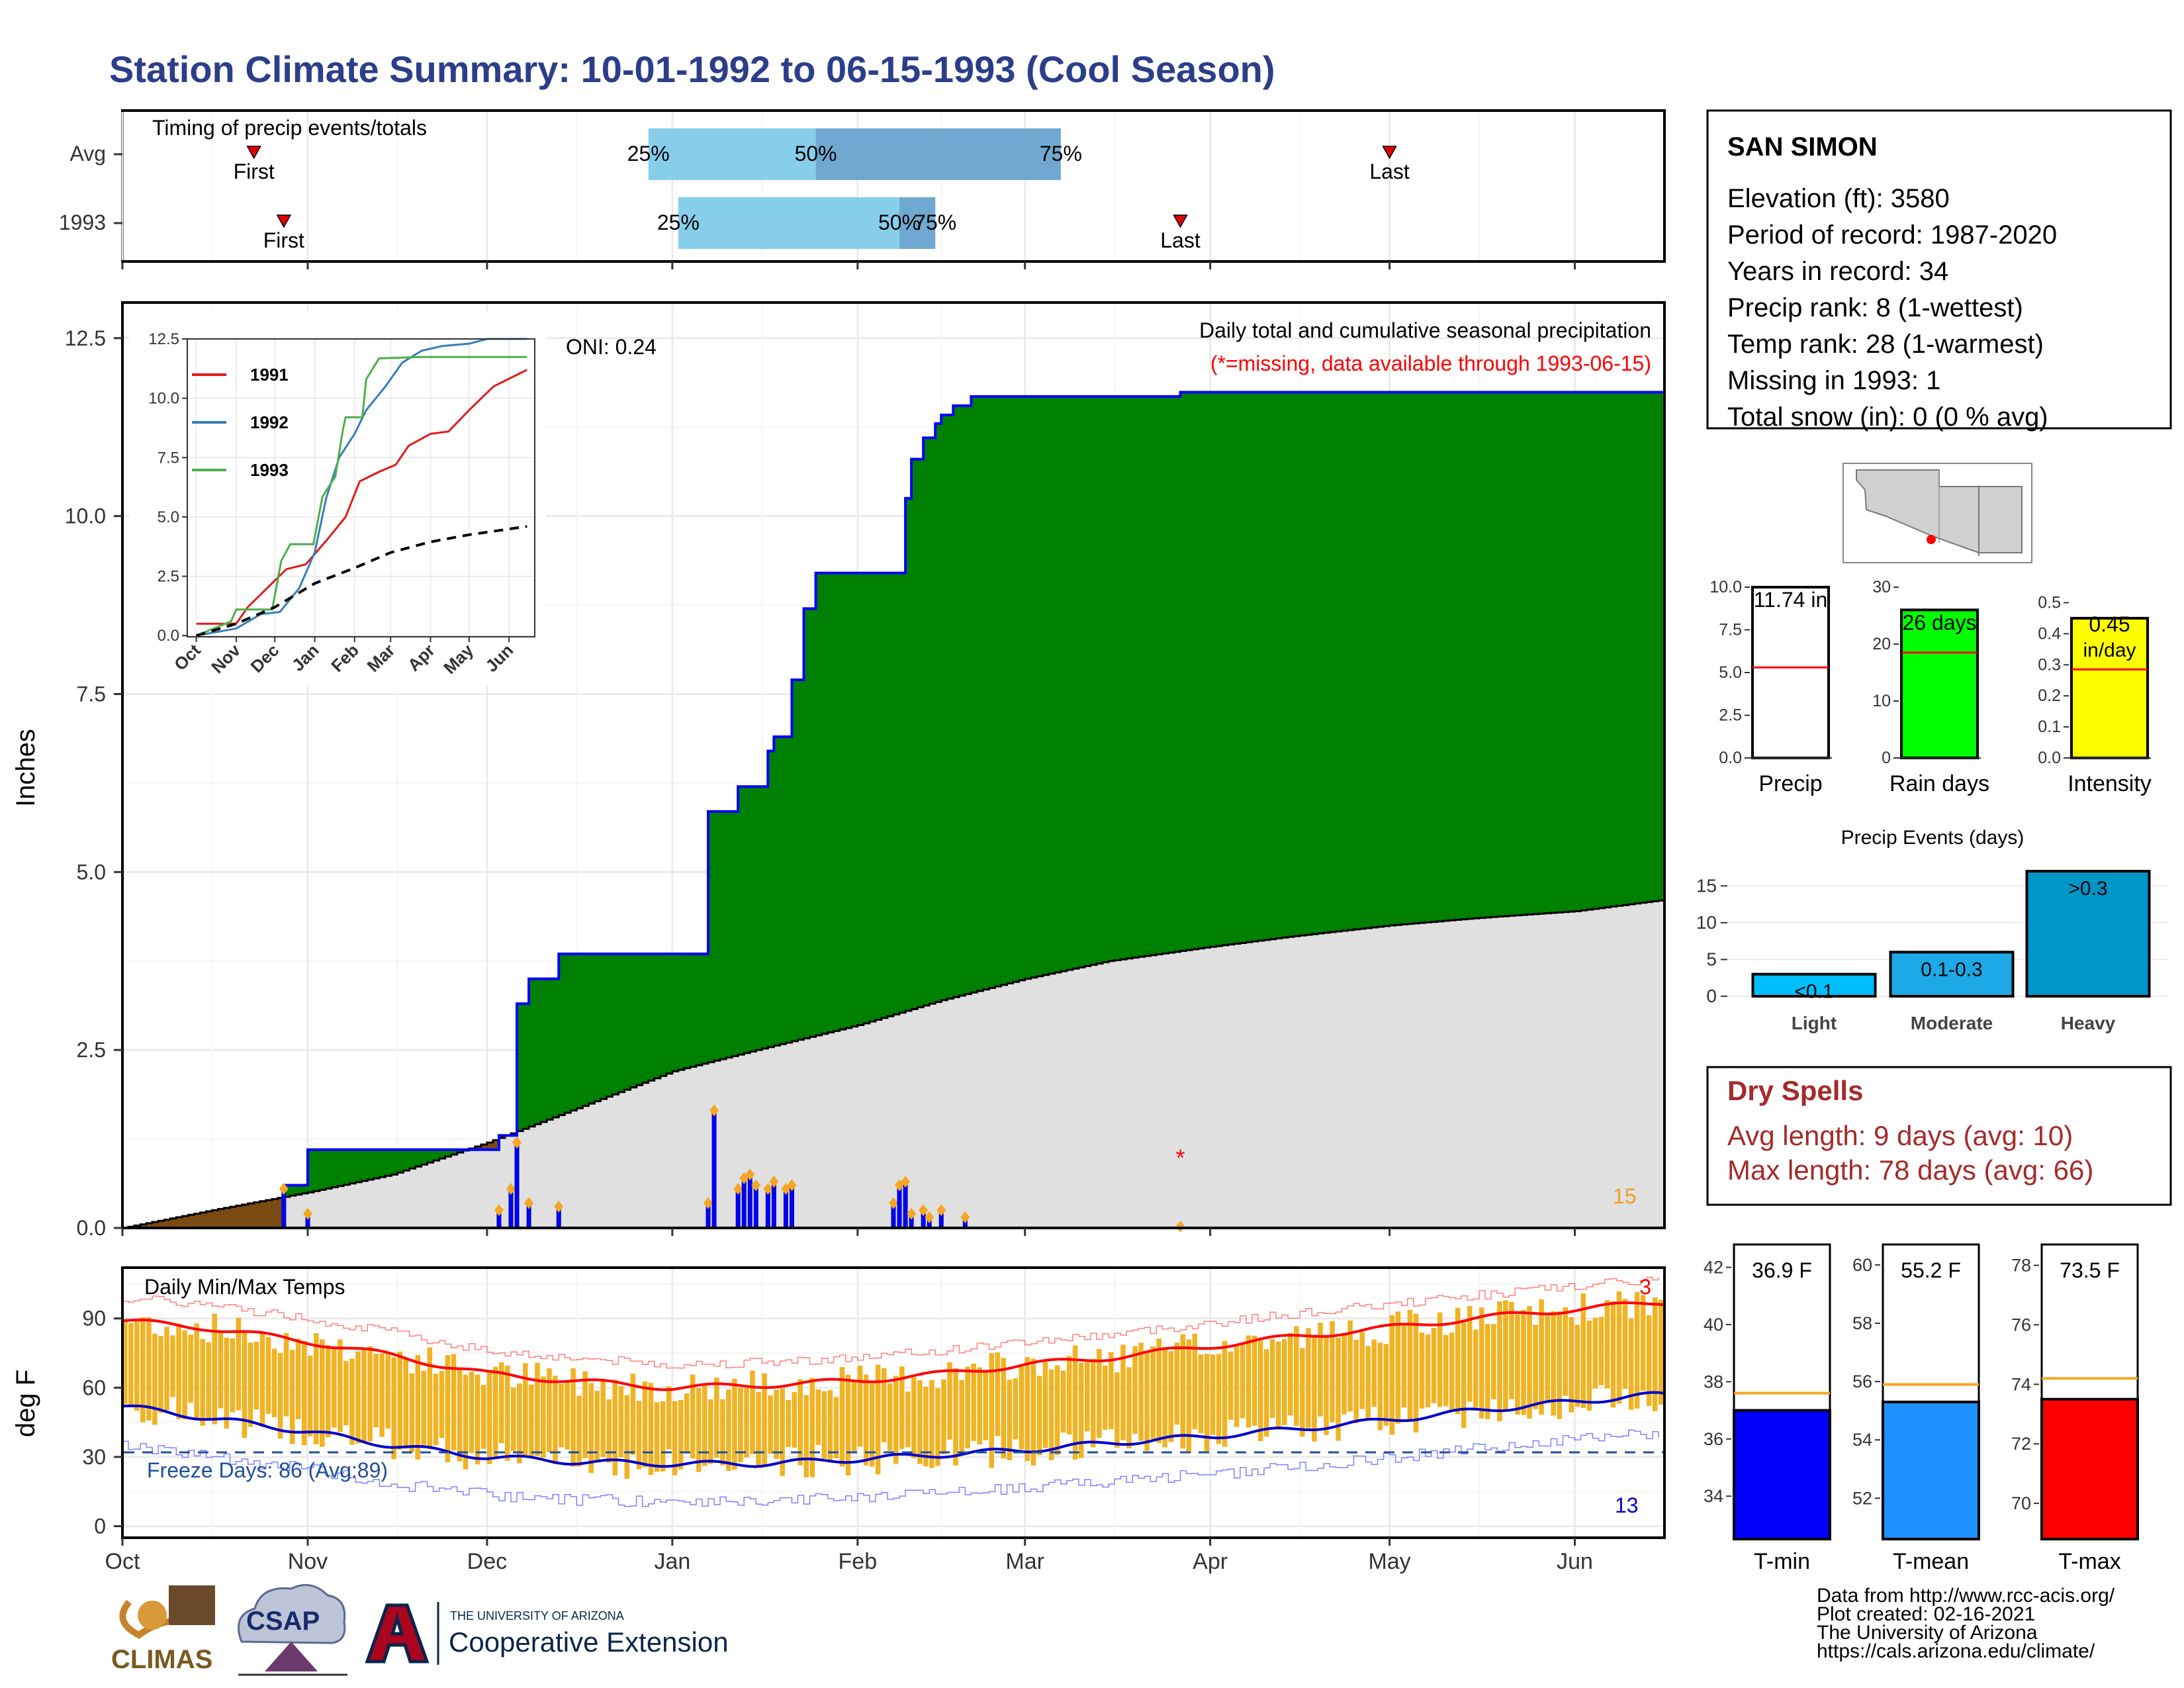 This screenshot has width=2184, height=1688. Describe the element at coordinates (92, 1228) in the screenshot. I see `y-tick-label: 0.0` at that location.